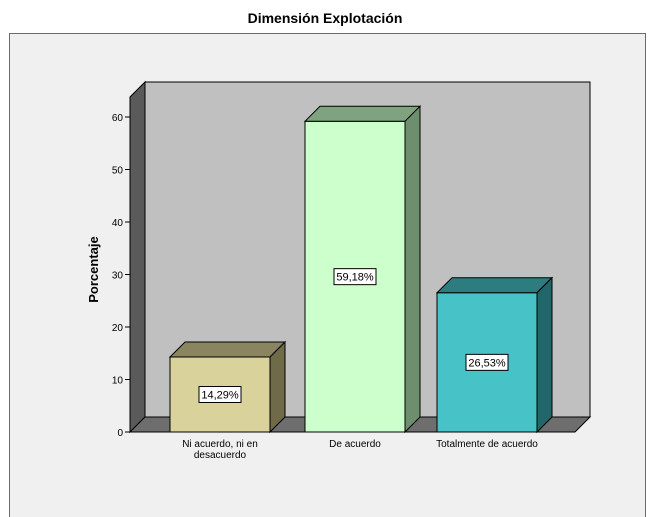 The height and width of the screenshot is (517, 650). Describe the element at coordinates (487, 444) in the screenshot. I see `x-tick-label: Totalmente de acuerdo` at that location.